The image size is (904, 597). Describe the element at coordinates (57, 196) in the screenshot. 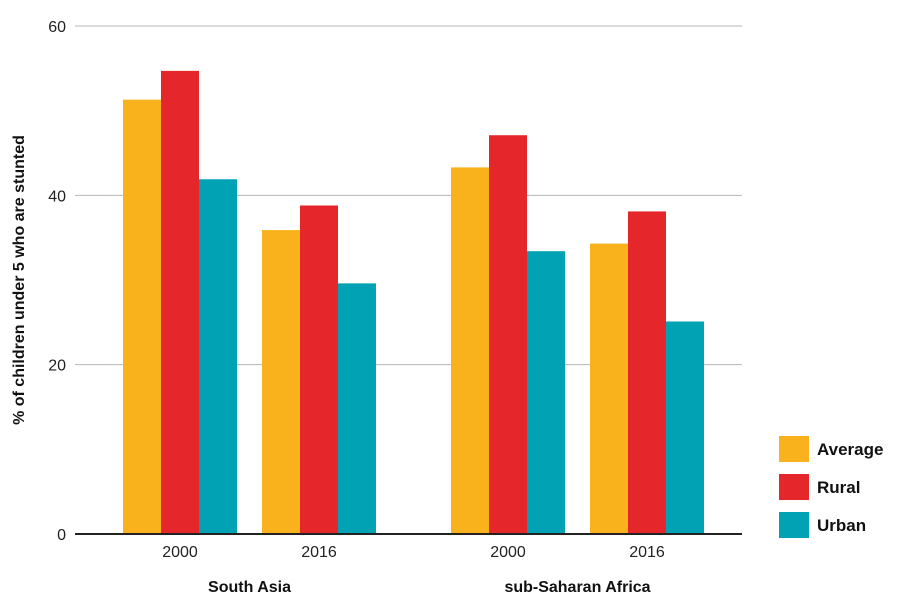

I see `y-tick-label: 40` at that location.